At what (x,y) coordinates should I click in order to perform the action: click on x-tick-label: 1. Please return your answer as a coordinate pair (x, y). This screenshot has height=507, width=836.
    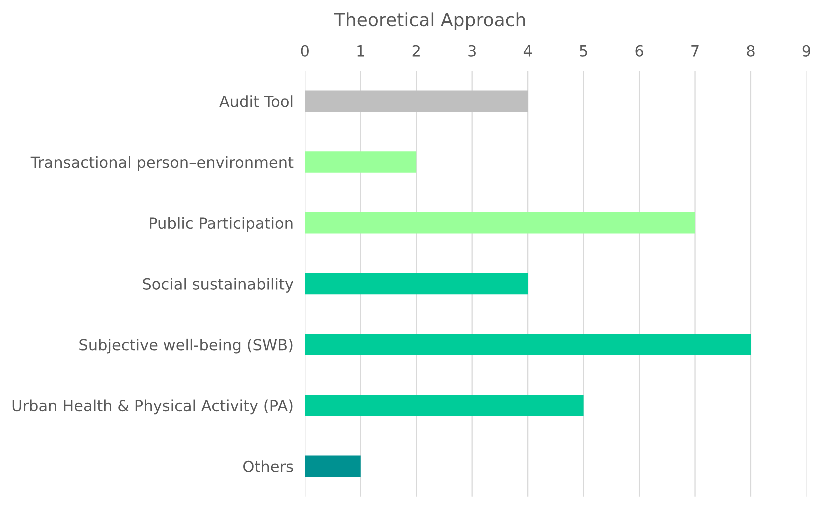
    Looking at the image, I should click on (361, 51).